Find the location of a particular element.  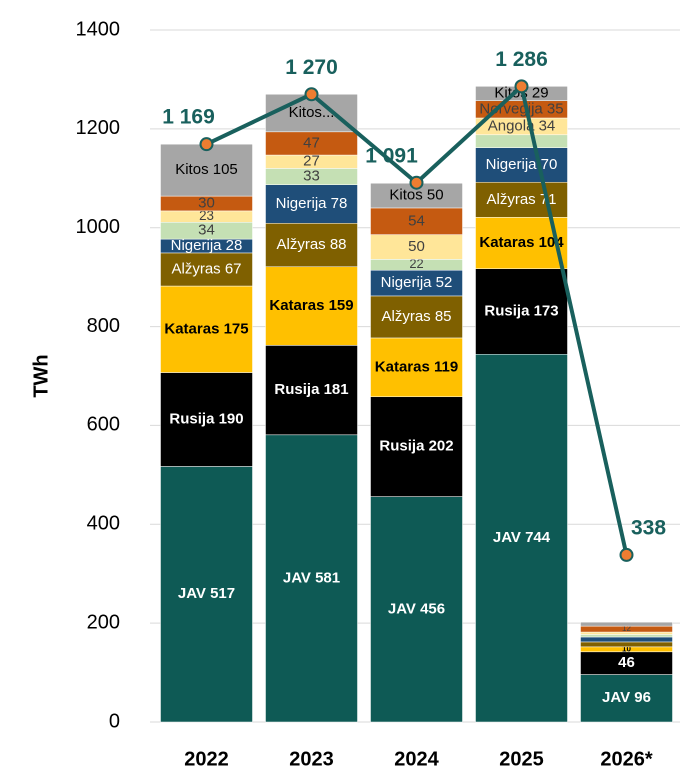

data-label: Alžyras 85 is located at coordinates (416, 316).